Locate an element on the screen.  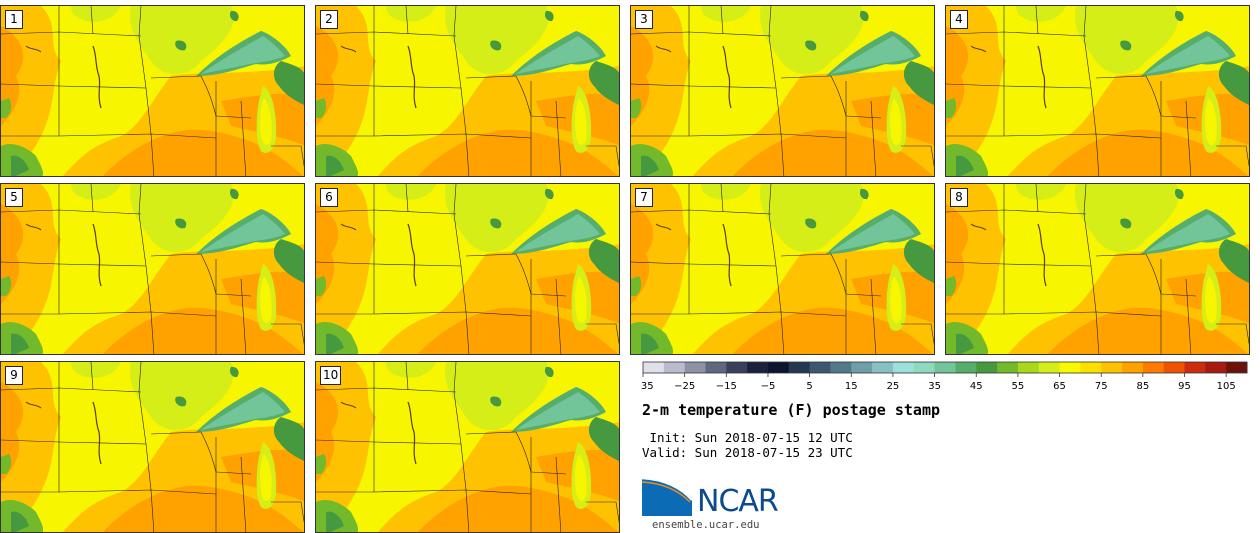
colorbar-tick-label: 35 is located at coordinates (934, 386).